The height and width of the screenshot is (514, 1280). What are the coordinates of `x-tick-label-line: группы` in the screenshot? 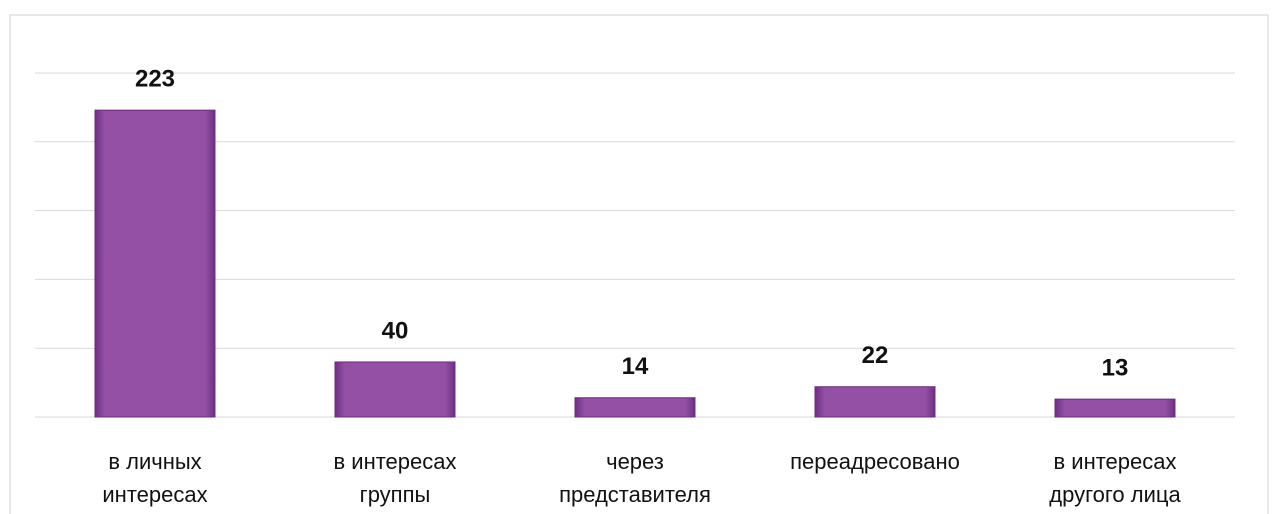 It's located at (395, 494).